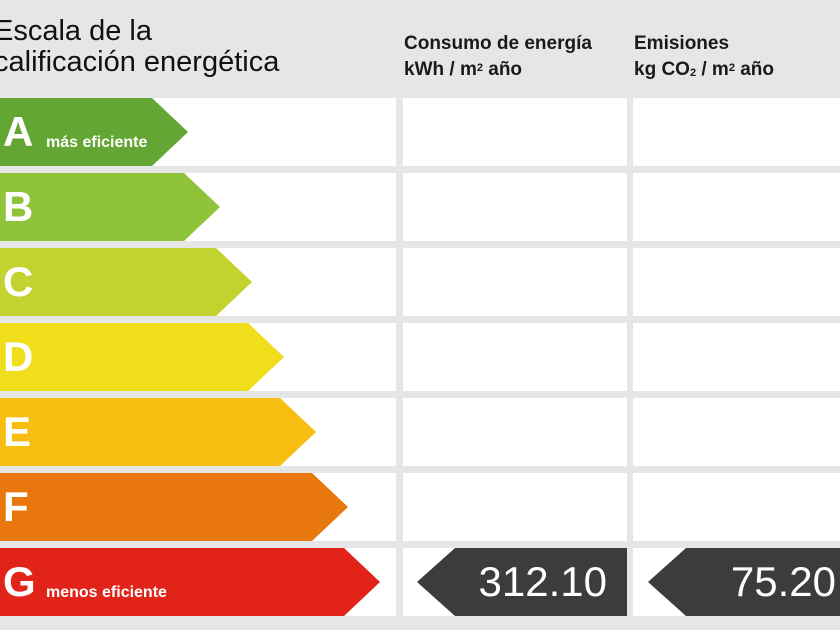  I want to click on rating-letter: C, so click(18, 281).